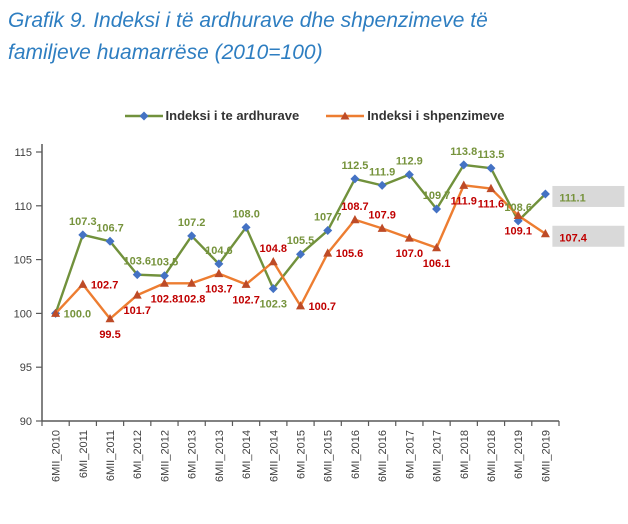  What do you see at coordinates (220, 456) in the screenshot?
I see `x-tick-label: 6MII_2013` at bounding box center [220, 456].